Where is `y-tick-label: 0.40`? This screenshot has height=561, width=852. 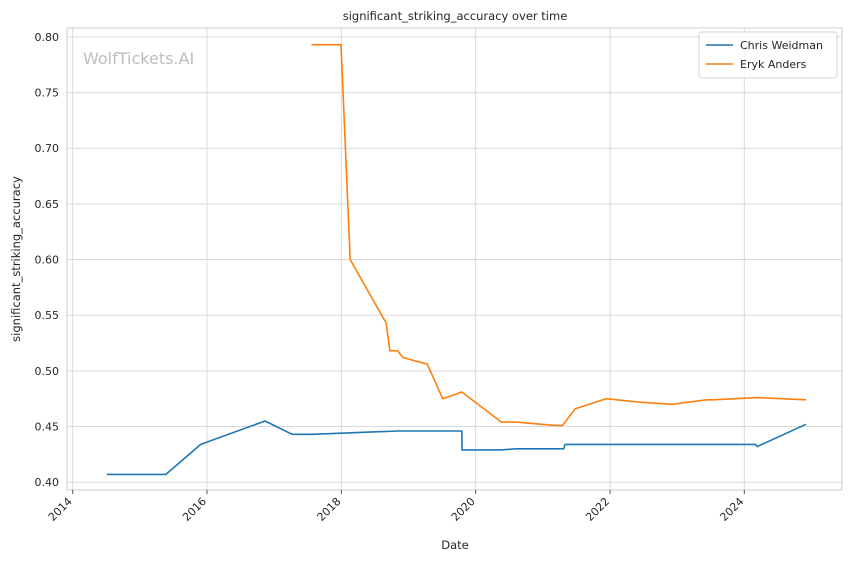
y-tick-label: 0.40 is located at coordinates (47, 482).